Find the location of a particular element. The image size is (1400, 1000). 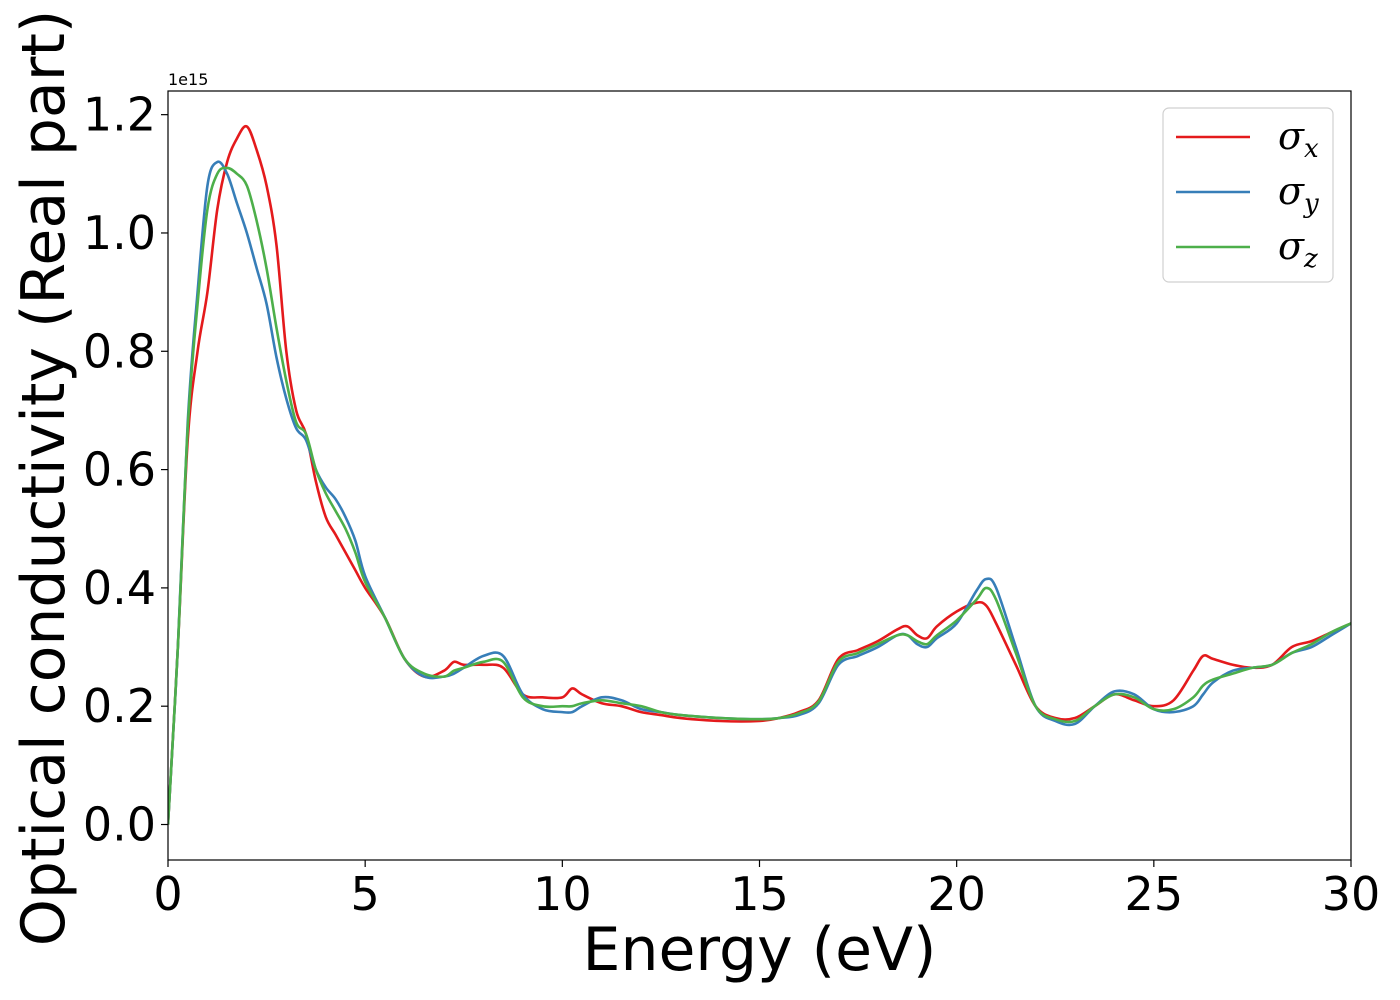

x-tick-label: 15 is located at coordinates (759, 894).